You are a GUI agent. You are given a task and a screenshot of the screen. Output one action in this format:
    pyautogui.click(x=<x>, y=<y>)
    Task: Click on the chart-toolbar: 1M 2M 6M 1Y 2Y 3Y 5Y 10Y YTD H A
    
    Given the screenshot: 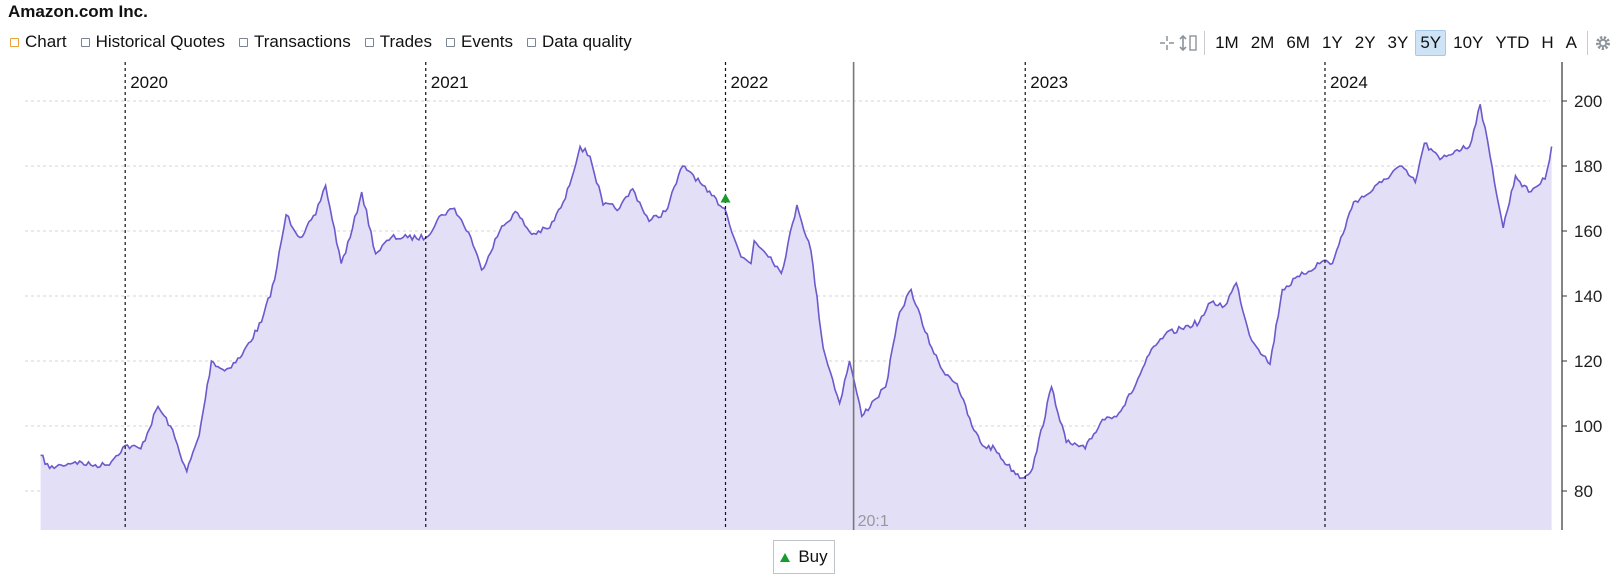 What is the action you would take?
    pyautogui.click(x=1385, y=43)
    